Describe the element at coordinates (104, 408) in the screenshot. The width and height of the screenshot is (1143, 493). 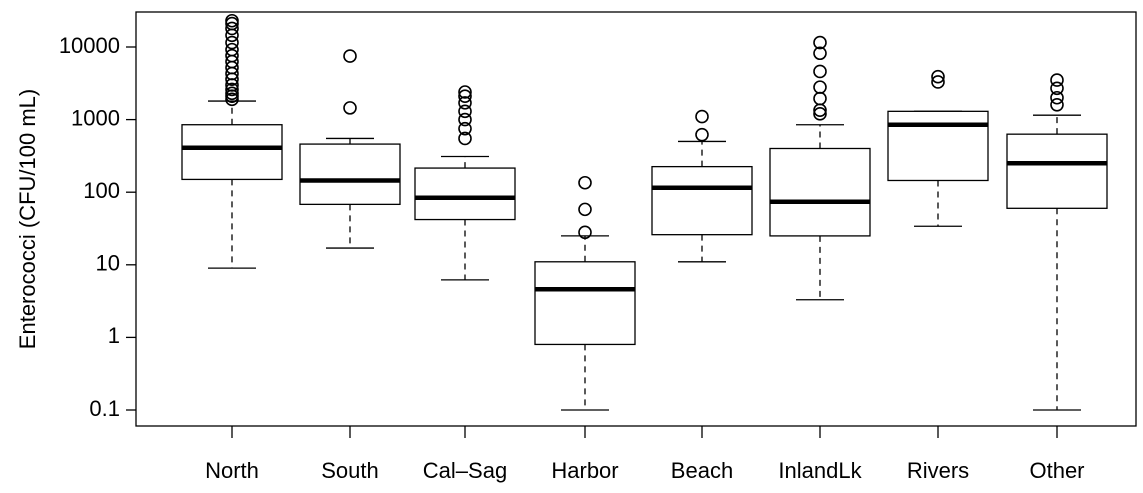
I see `y-tick-label: 0.1` at that location.